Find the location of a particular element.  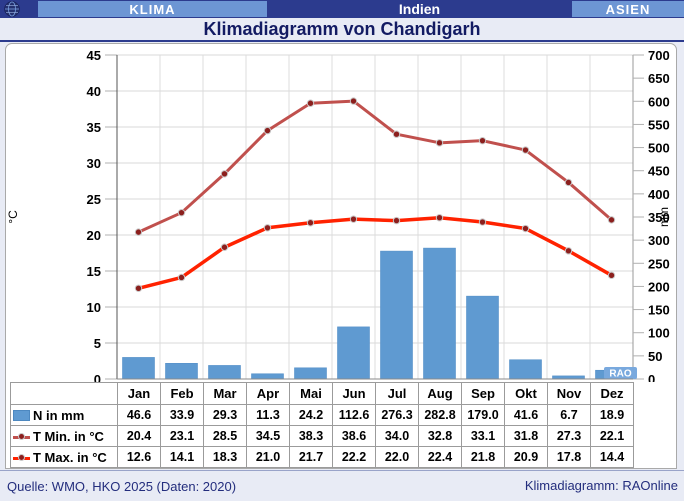

precip-bar-Aug is located at coordinates (439, 313).